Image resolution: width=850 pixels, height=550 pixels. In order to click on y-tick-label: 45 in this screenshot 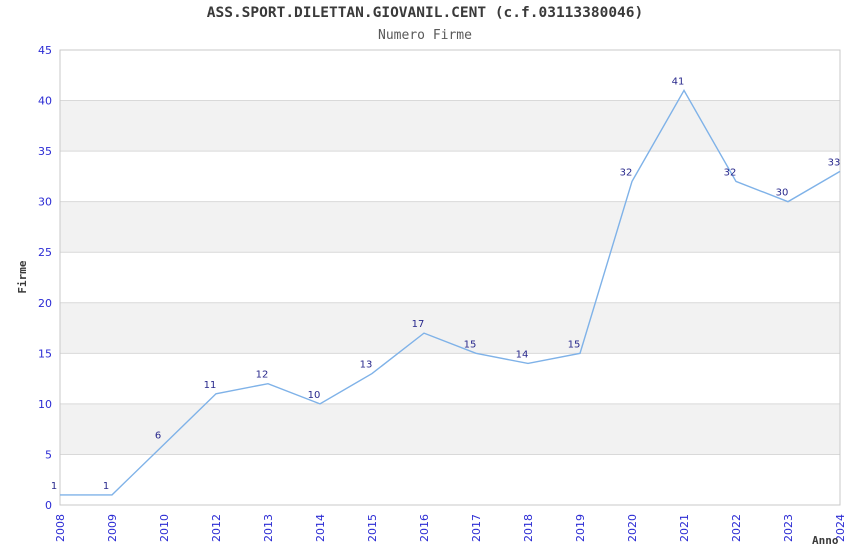, I will do `click(45, 50)`.